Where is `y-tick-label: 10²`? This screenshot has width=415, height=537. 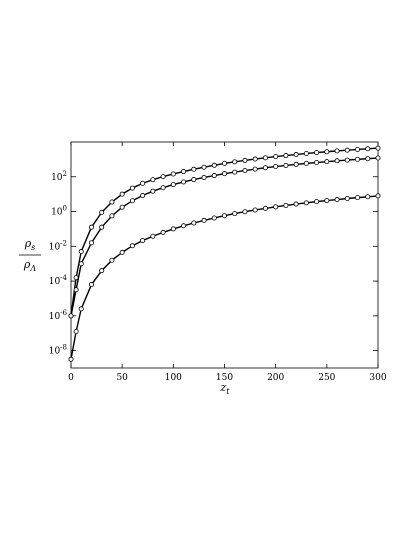
y-tick-label: 10² is located at coordinates (59, 176).